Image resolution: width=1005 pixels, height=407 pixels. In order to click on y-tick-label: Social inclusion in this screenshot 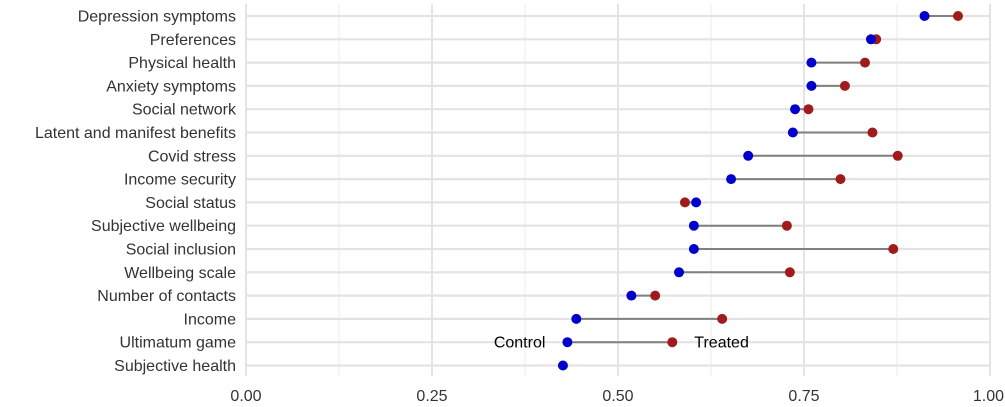, I will do `click(181, 250)`.